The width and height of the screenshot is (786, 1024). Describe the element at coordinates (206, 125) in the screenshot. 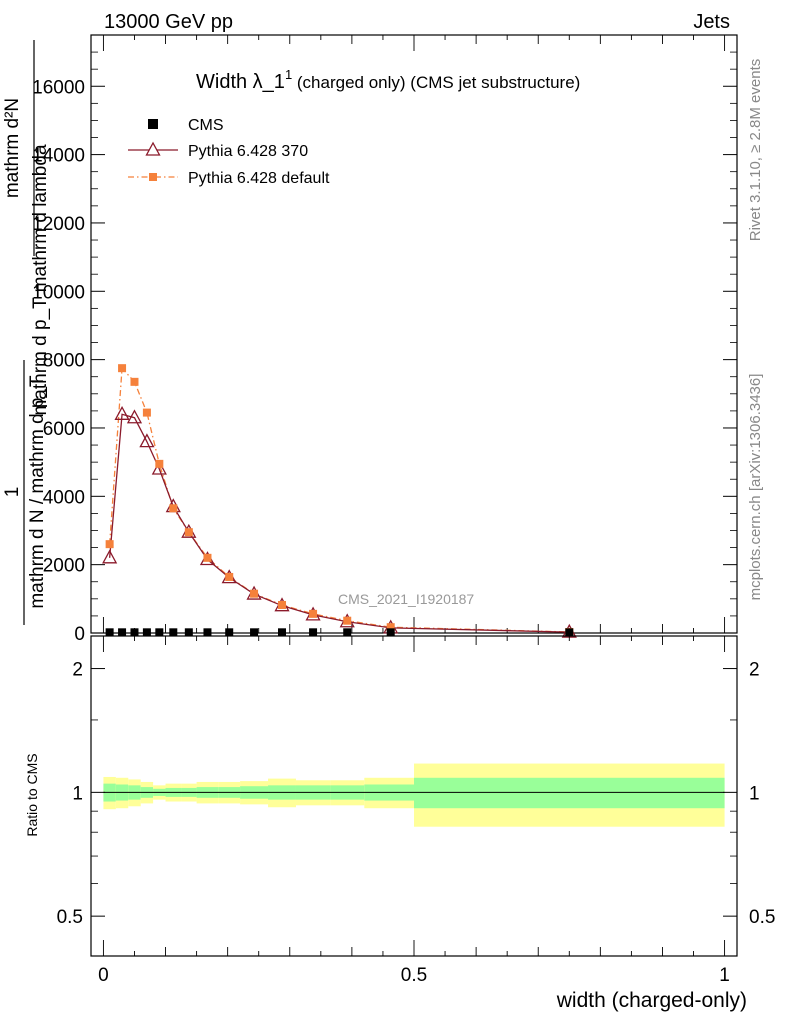

I see `legend-label: CMS` at that location.